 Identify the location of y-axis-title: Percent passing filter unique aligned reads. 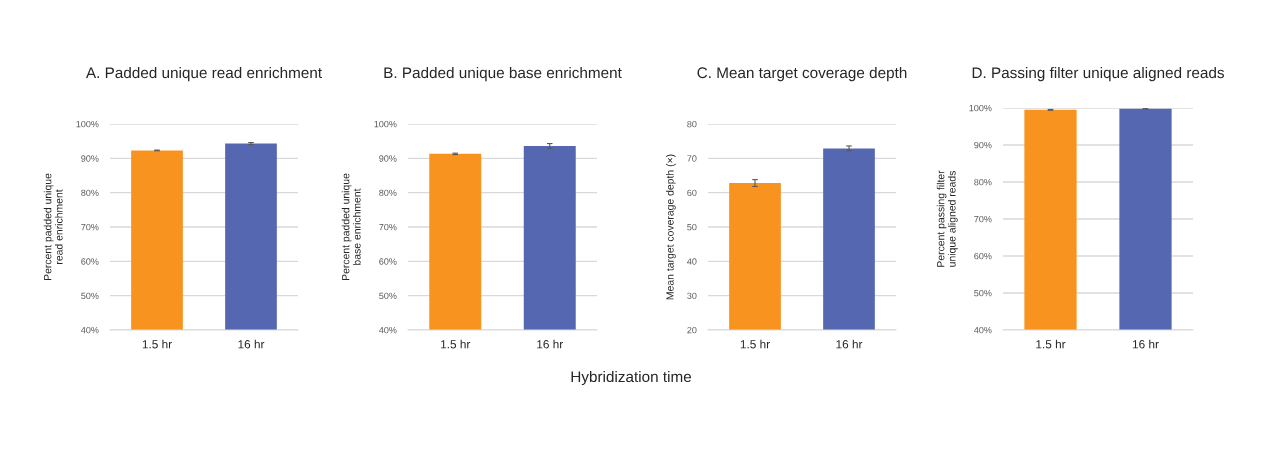
(947, 218).